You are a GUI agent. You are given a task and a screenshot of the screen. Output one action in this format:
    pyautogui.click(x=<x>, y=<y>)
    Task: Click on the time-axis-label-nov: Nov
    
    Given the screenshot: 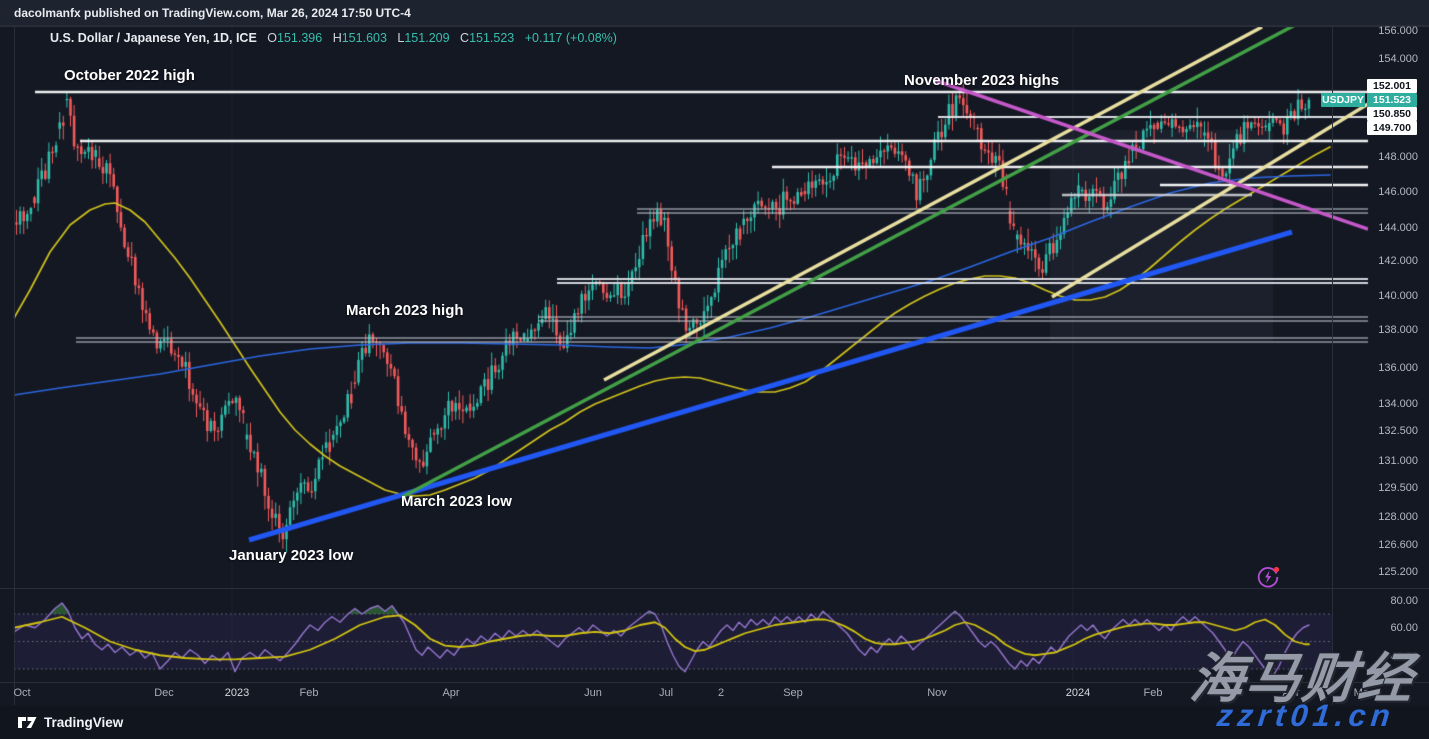 What is the action you would take?
    pyautogui.click(x=937, y=693)
    